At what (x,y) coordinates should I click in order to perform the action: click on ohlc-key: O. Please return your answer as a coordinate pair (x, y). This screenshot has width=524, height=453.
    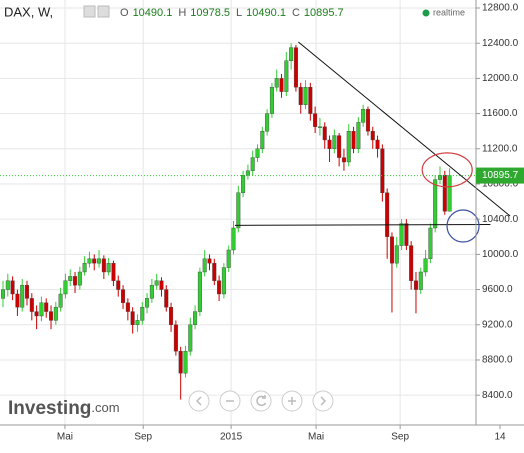
    Looking at the image, I should click on (124, 13).